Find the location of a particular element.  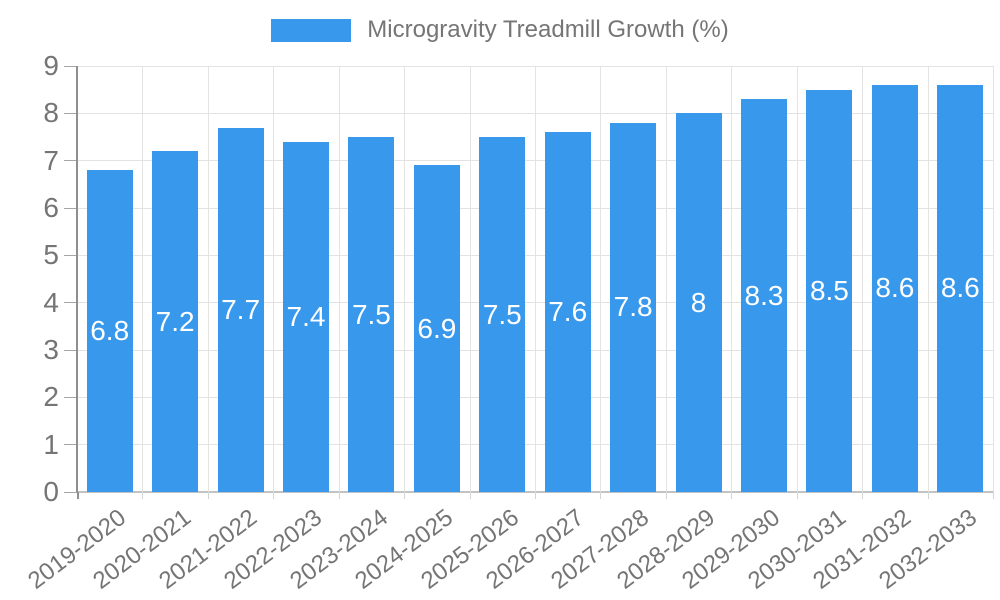

legend-item: Microgravity Treadmill Growth (%) is located at coordinates (500, 30).